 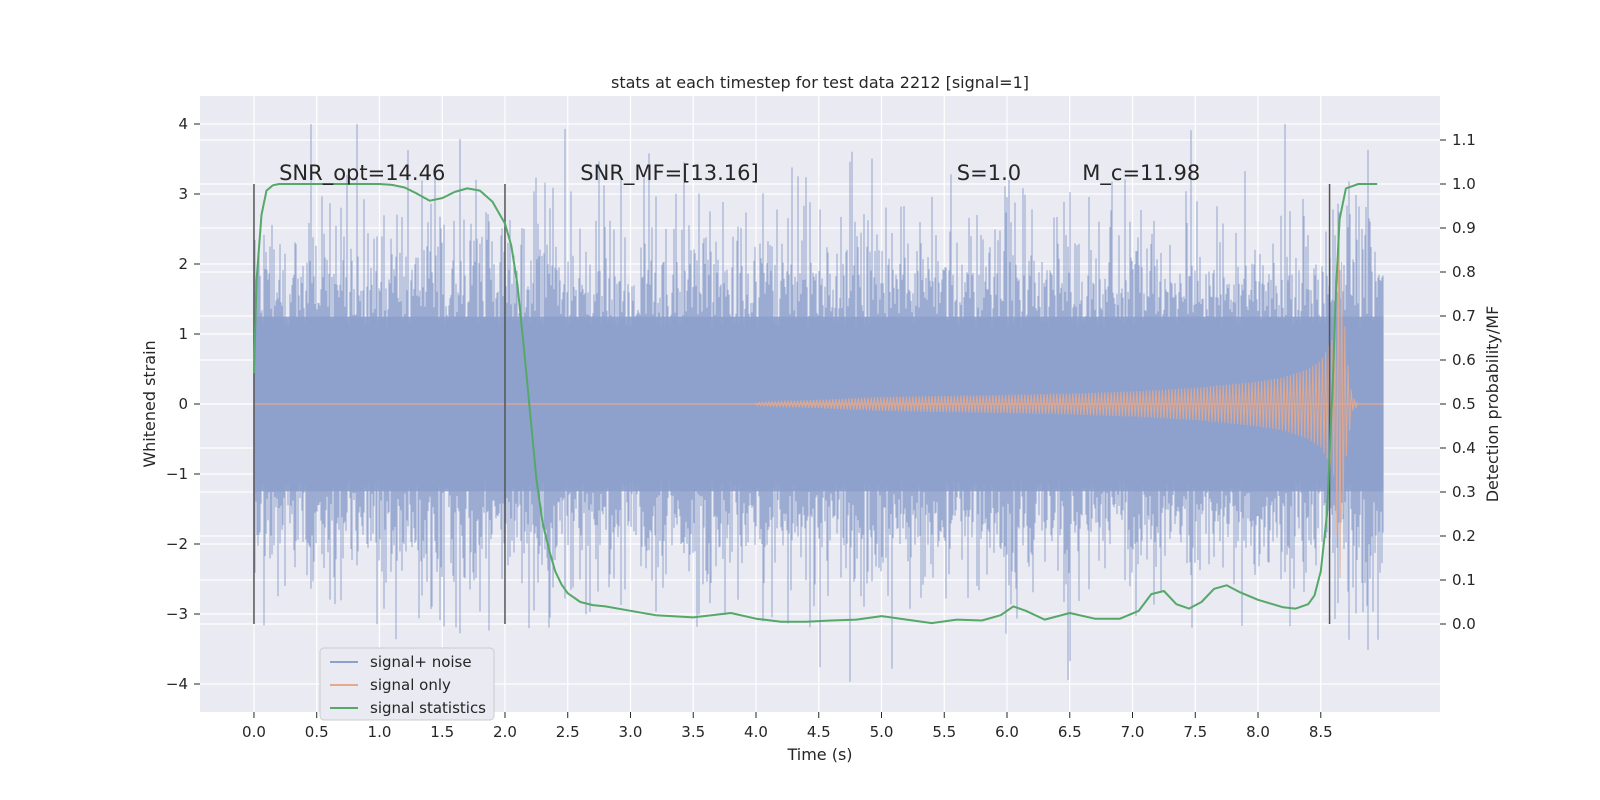 I want to click on x-tick-label: 3.0, so click(x=631, y=732).